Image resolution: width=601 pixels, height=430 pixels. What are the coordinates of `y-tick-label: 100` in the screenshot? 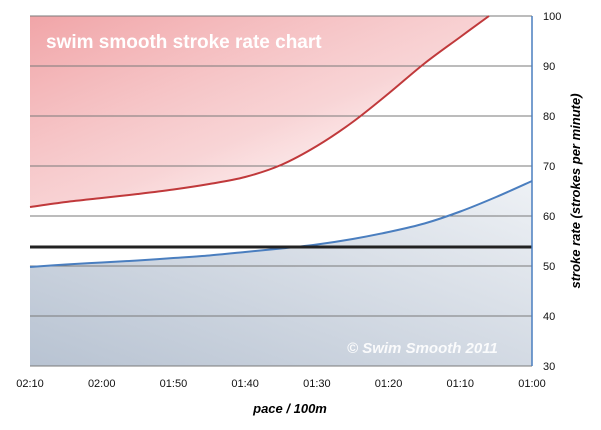 It's located at (552, 17).